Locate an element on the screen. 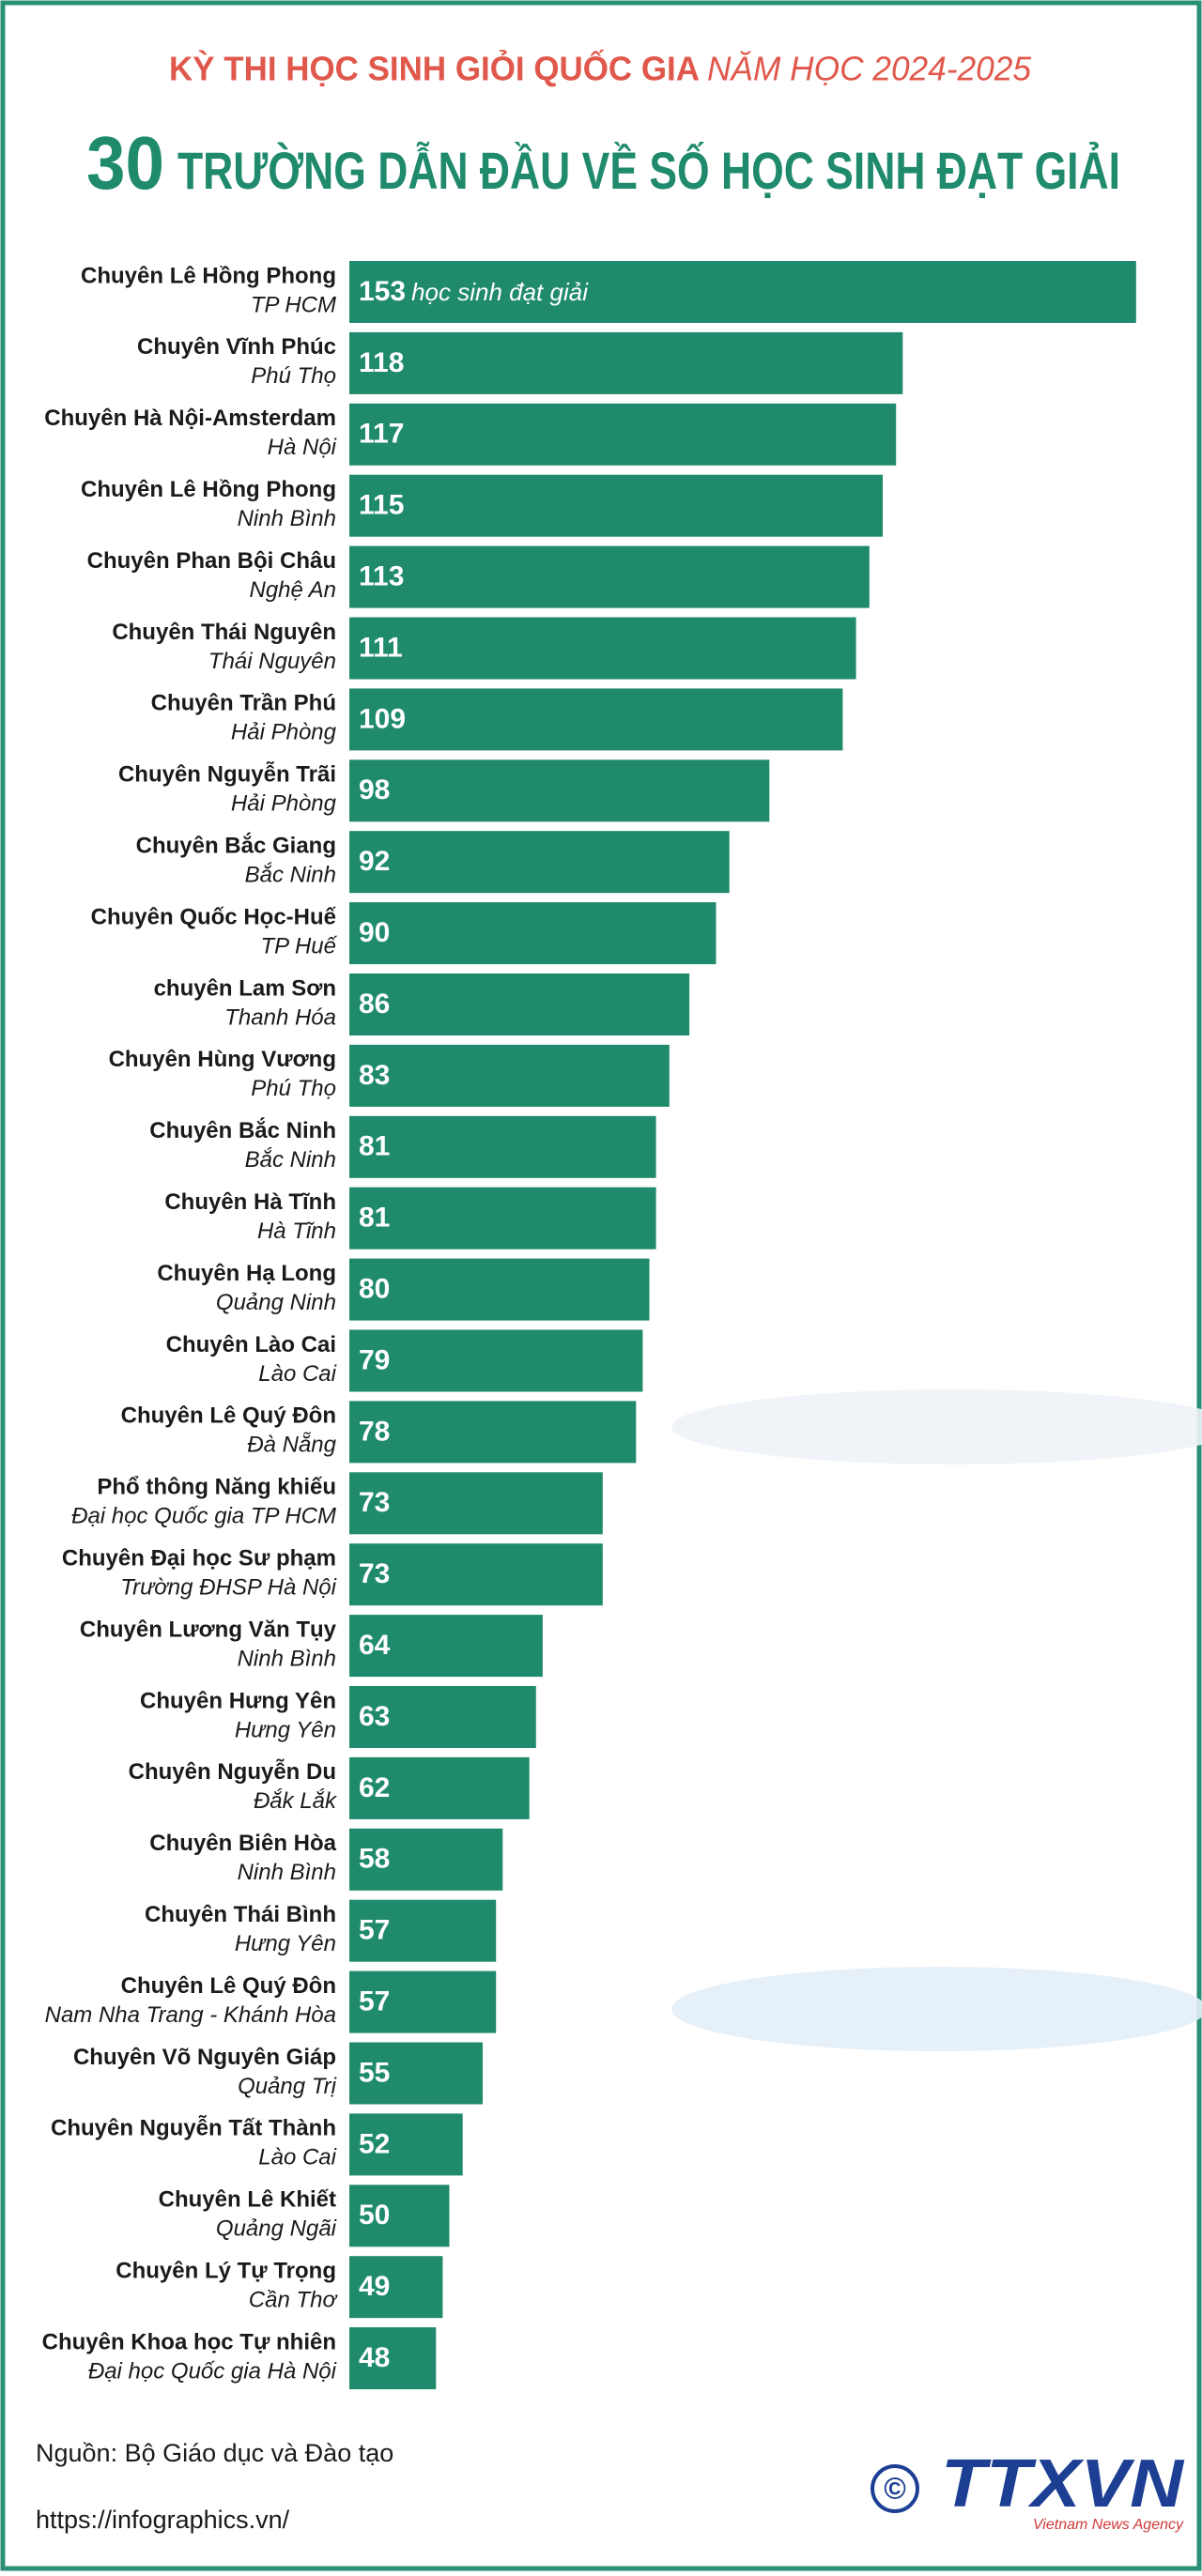 The image size is (1202, 2576). value-label: 55 is located at coordinates (374, 2072).